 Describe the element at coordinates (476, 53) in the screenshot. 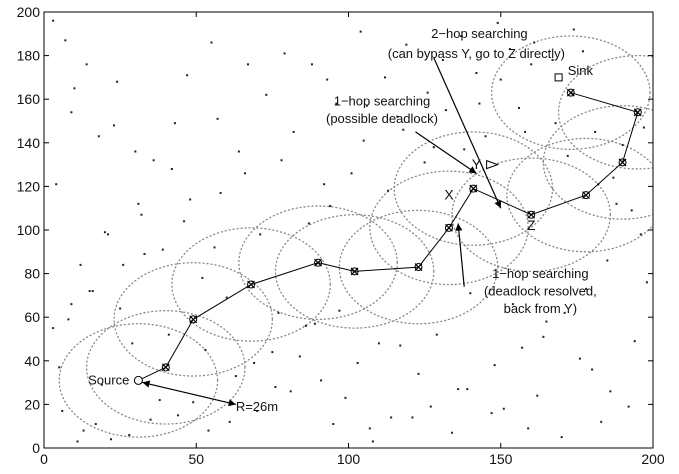

I see `two-hop-label-2: (can bypass Y, go to Z directly)` at that location.